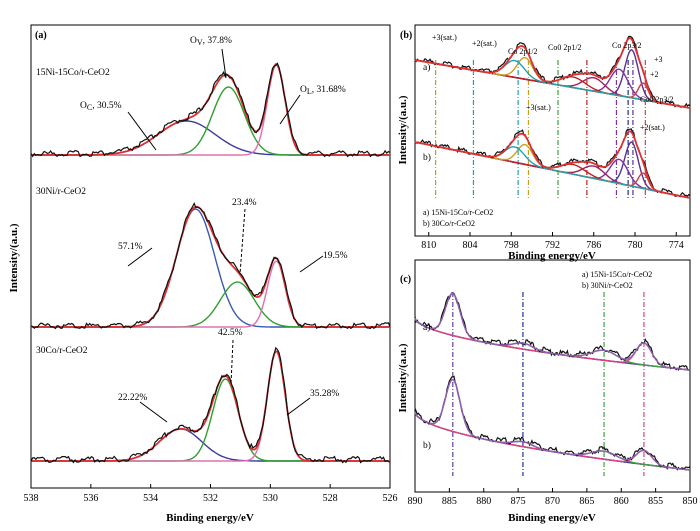  I want to click on panel-b-tick-label: 804, so click(470, 245).